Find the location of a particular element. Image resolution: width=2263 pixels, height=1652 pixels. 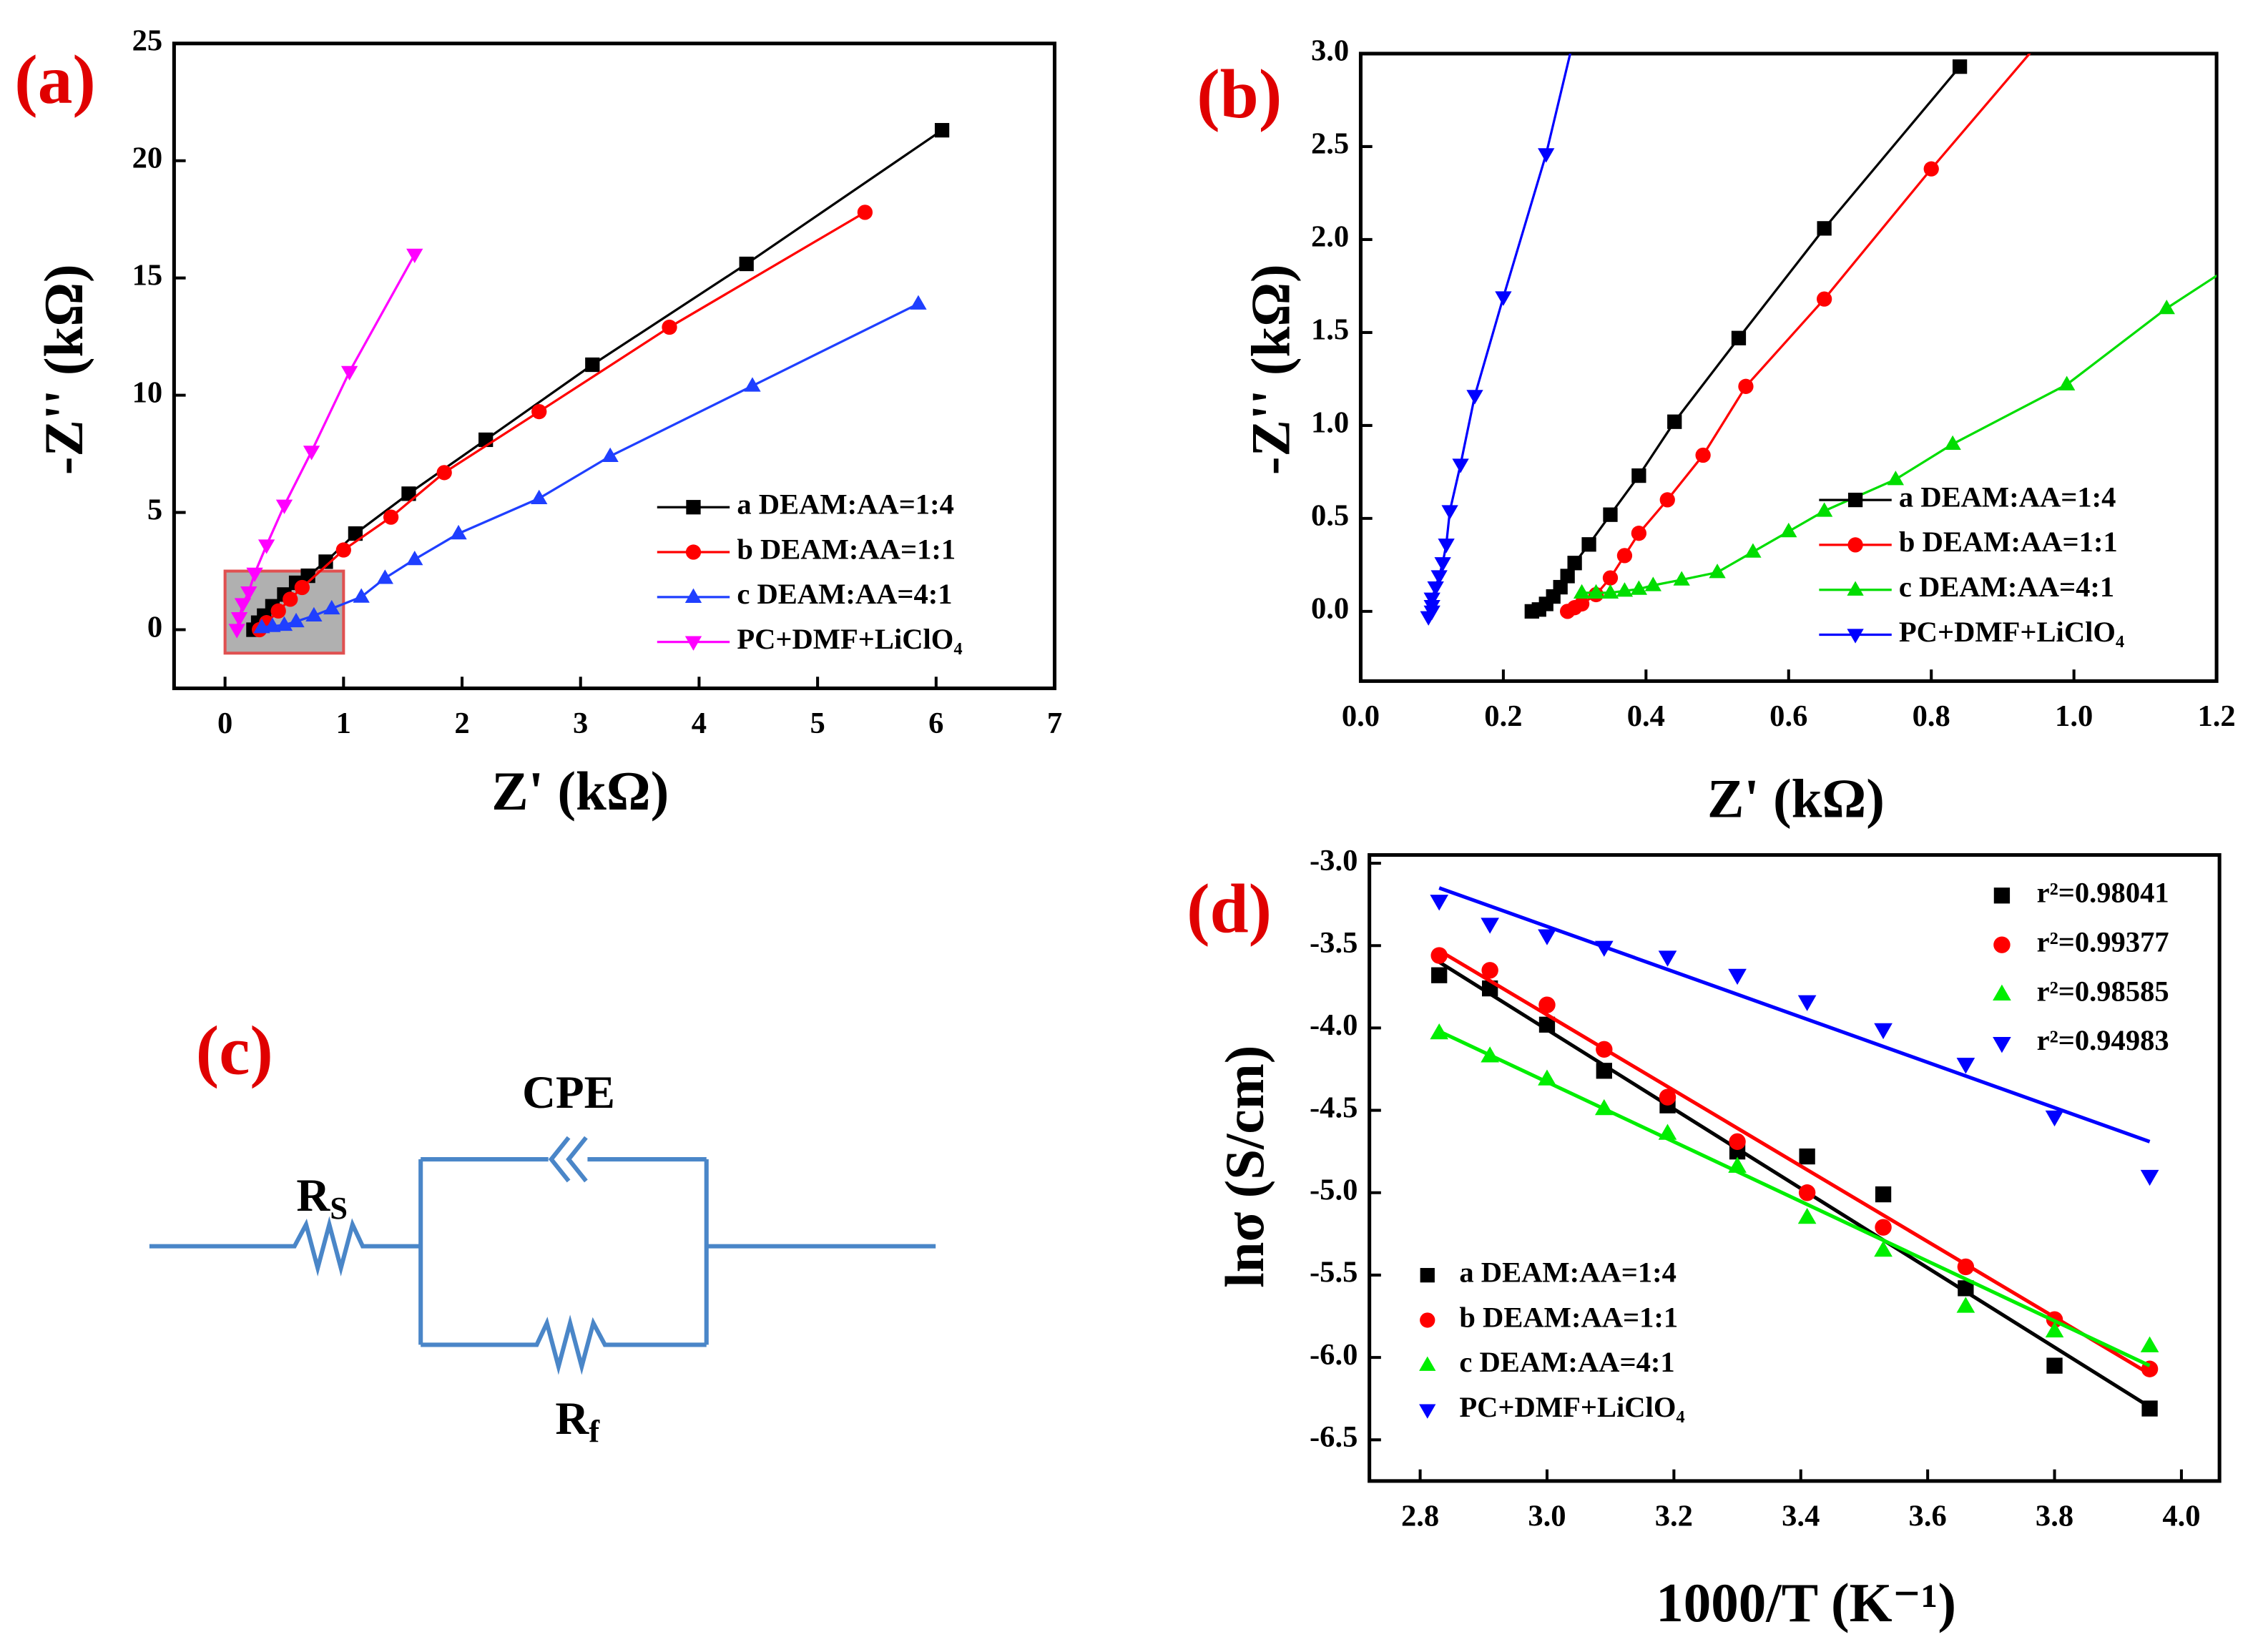

y-tick-label: 1.0 is located at coordinates (1330, 423).